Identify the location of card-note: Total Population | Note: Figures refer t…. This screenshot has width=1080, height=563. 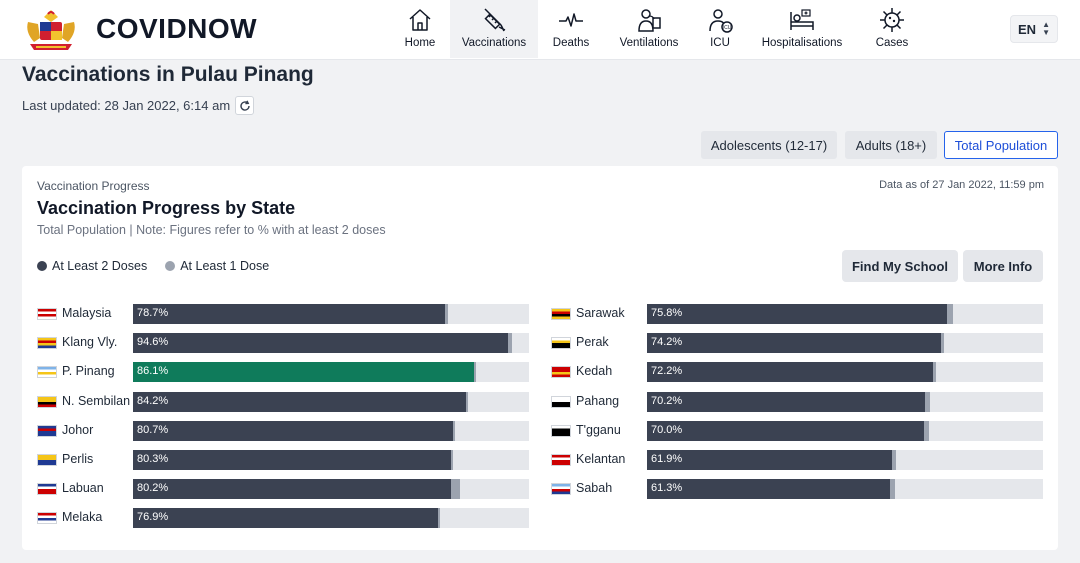
(211, 230).